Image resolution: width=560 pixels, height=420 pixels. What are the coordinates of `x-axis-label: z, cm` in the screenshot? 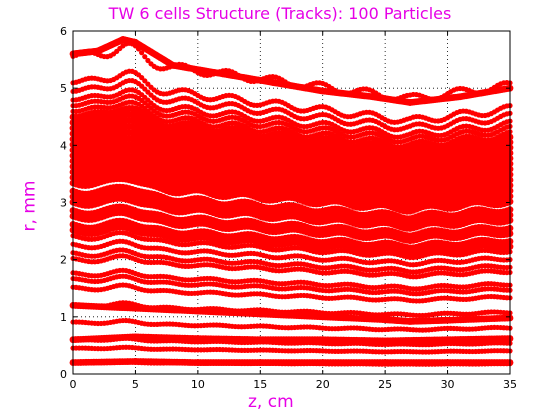 It's located at (271, 402).